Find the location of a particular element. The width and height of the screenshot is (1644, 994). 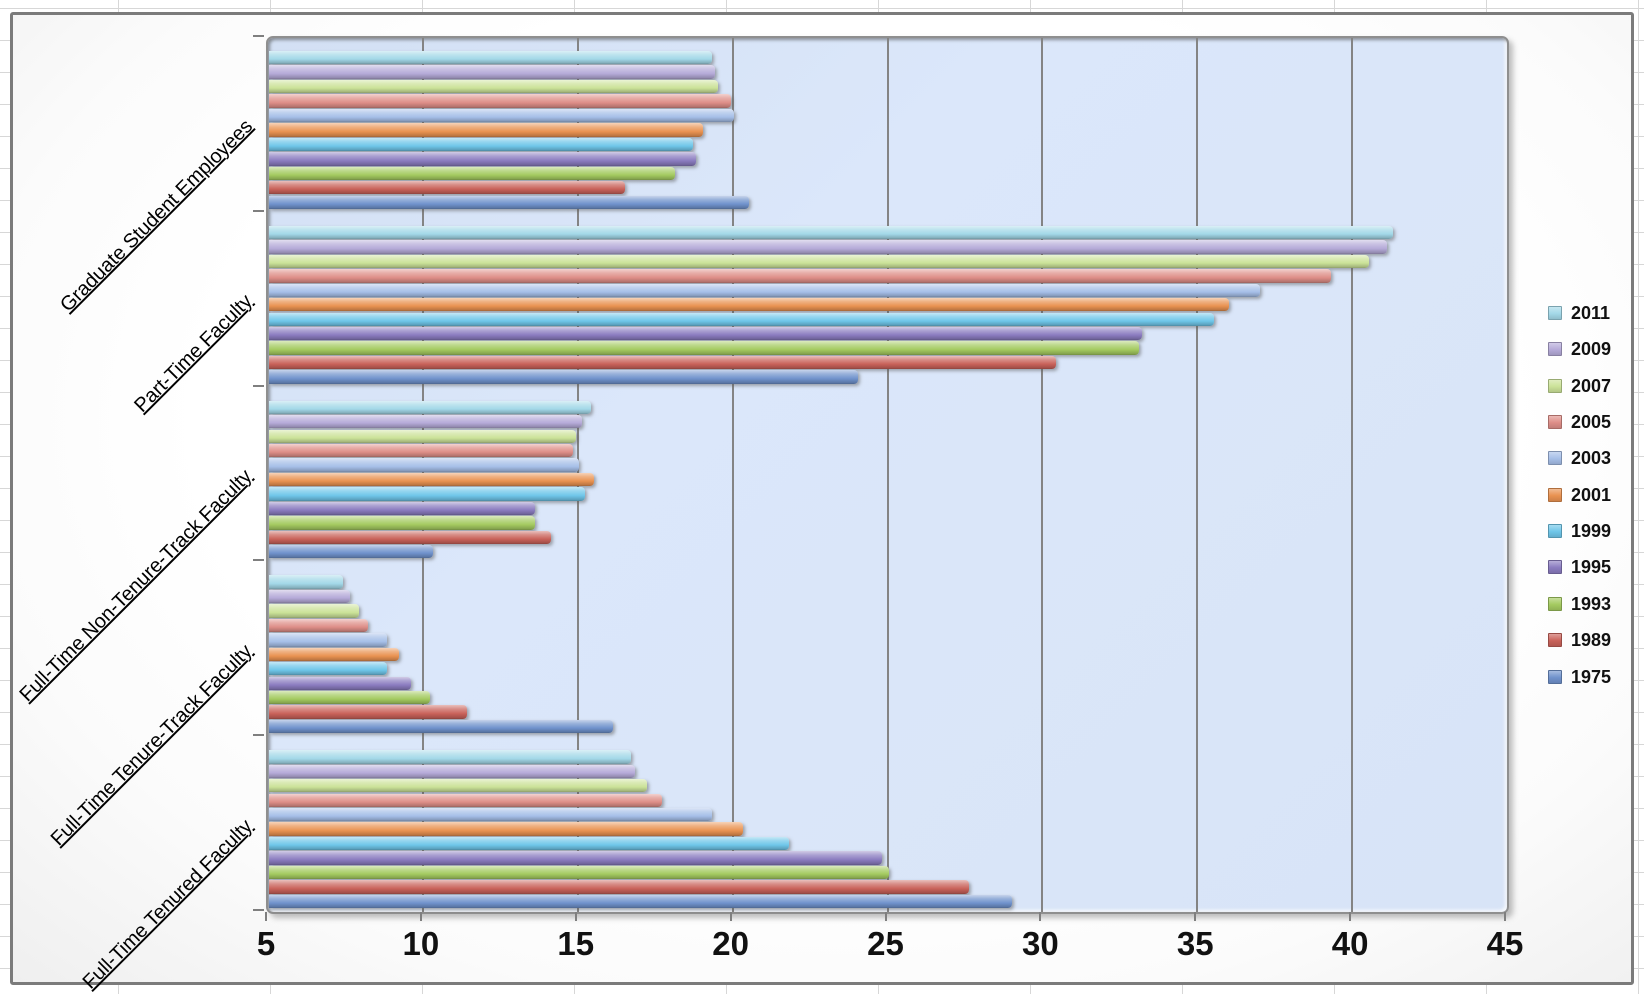

legend-item-1993: 1993 is located at coordinates (1579, 604).